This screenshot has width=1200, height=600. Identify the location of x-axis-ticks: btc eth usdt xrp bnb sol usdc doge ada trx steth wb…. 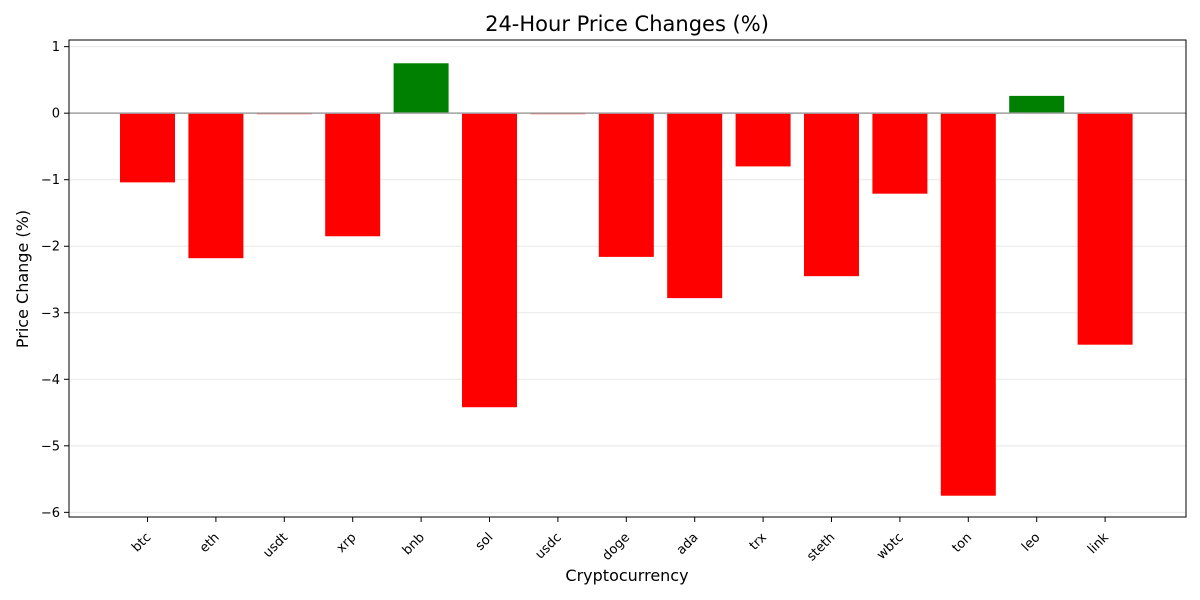
(620, 540).